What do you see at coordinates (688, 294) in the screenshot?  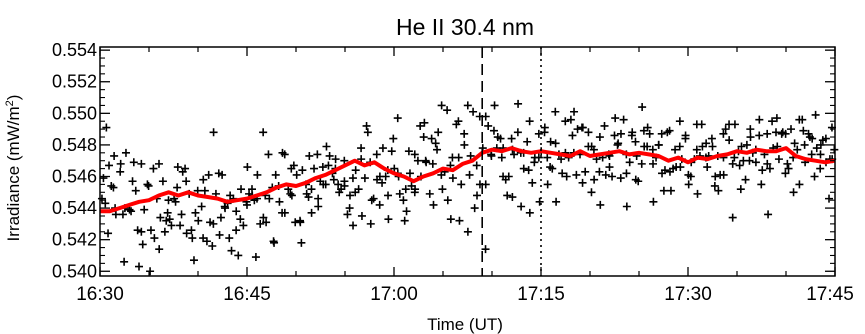 I see `x-tick-label: 17:30` at bounding box center [688, 294].